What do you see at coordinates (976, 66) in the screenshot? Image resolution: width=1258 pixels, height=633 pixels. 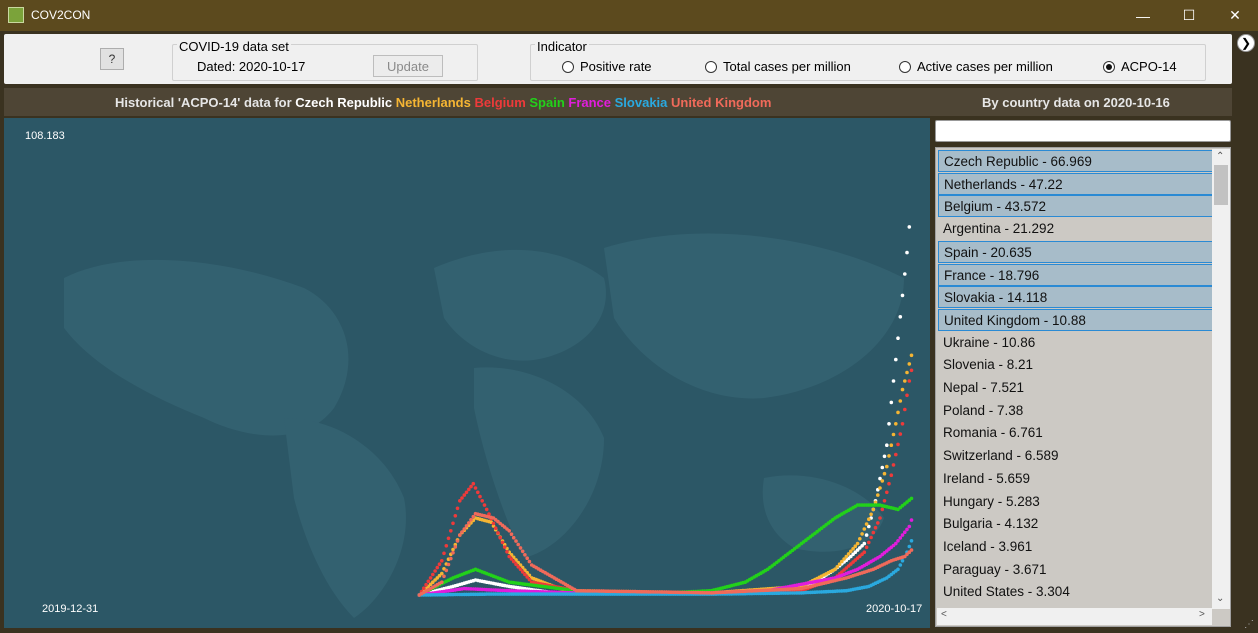 I see `radio-active-cases: Active cases per million` at bounding box center [976, 66].